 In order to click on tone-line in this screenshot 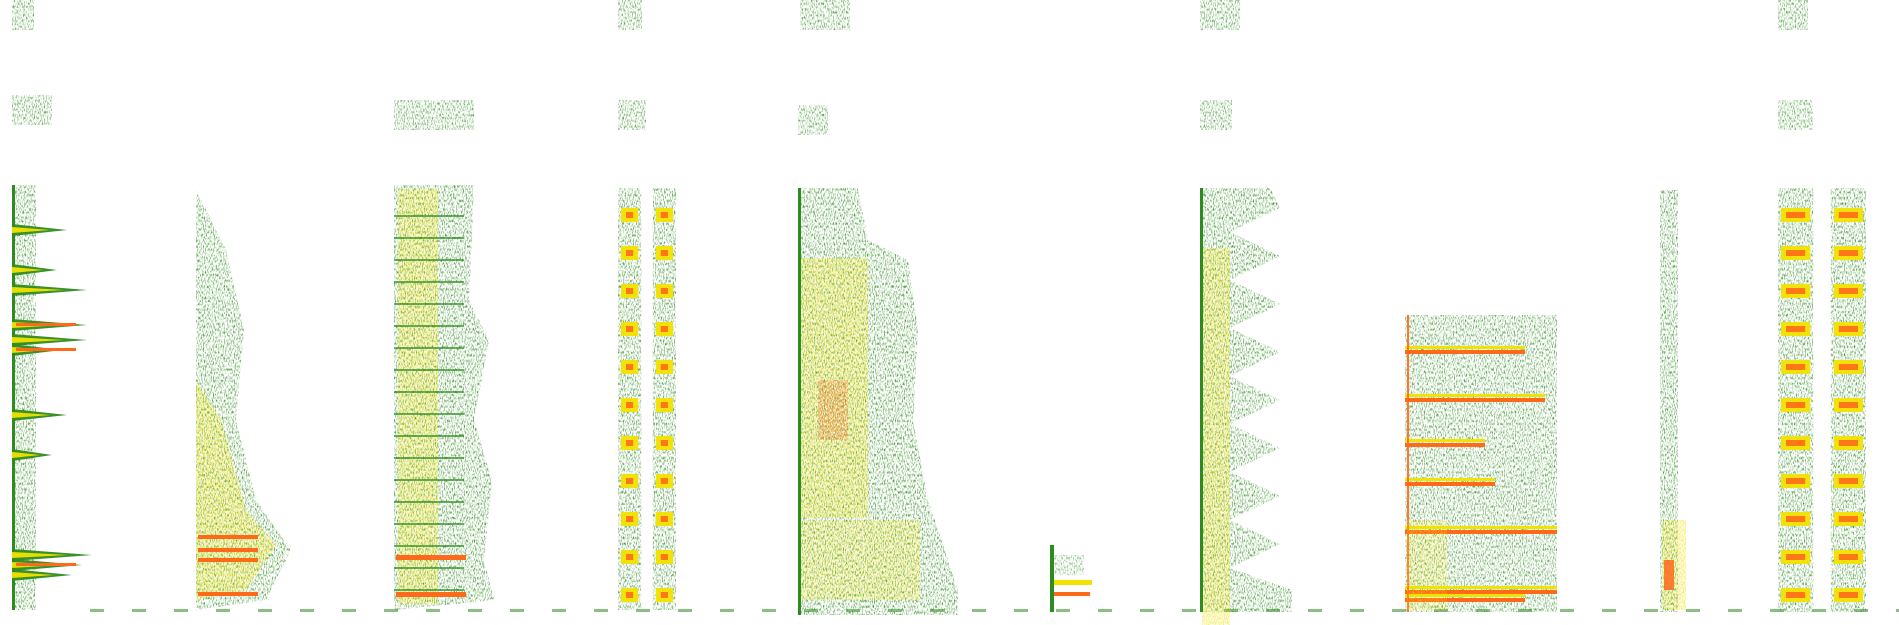, I will do `click(1073, 582)`.